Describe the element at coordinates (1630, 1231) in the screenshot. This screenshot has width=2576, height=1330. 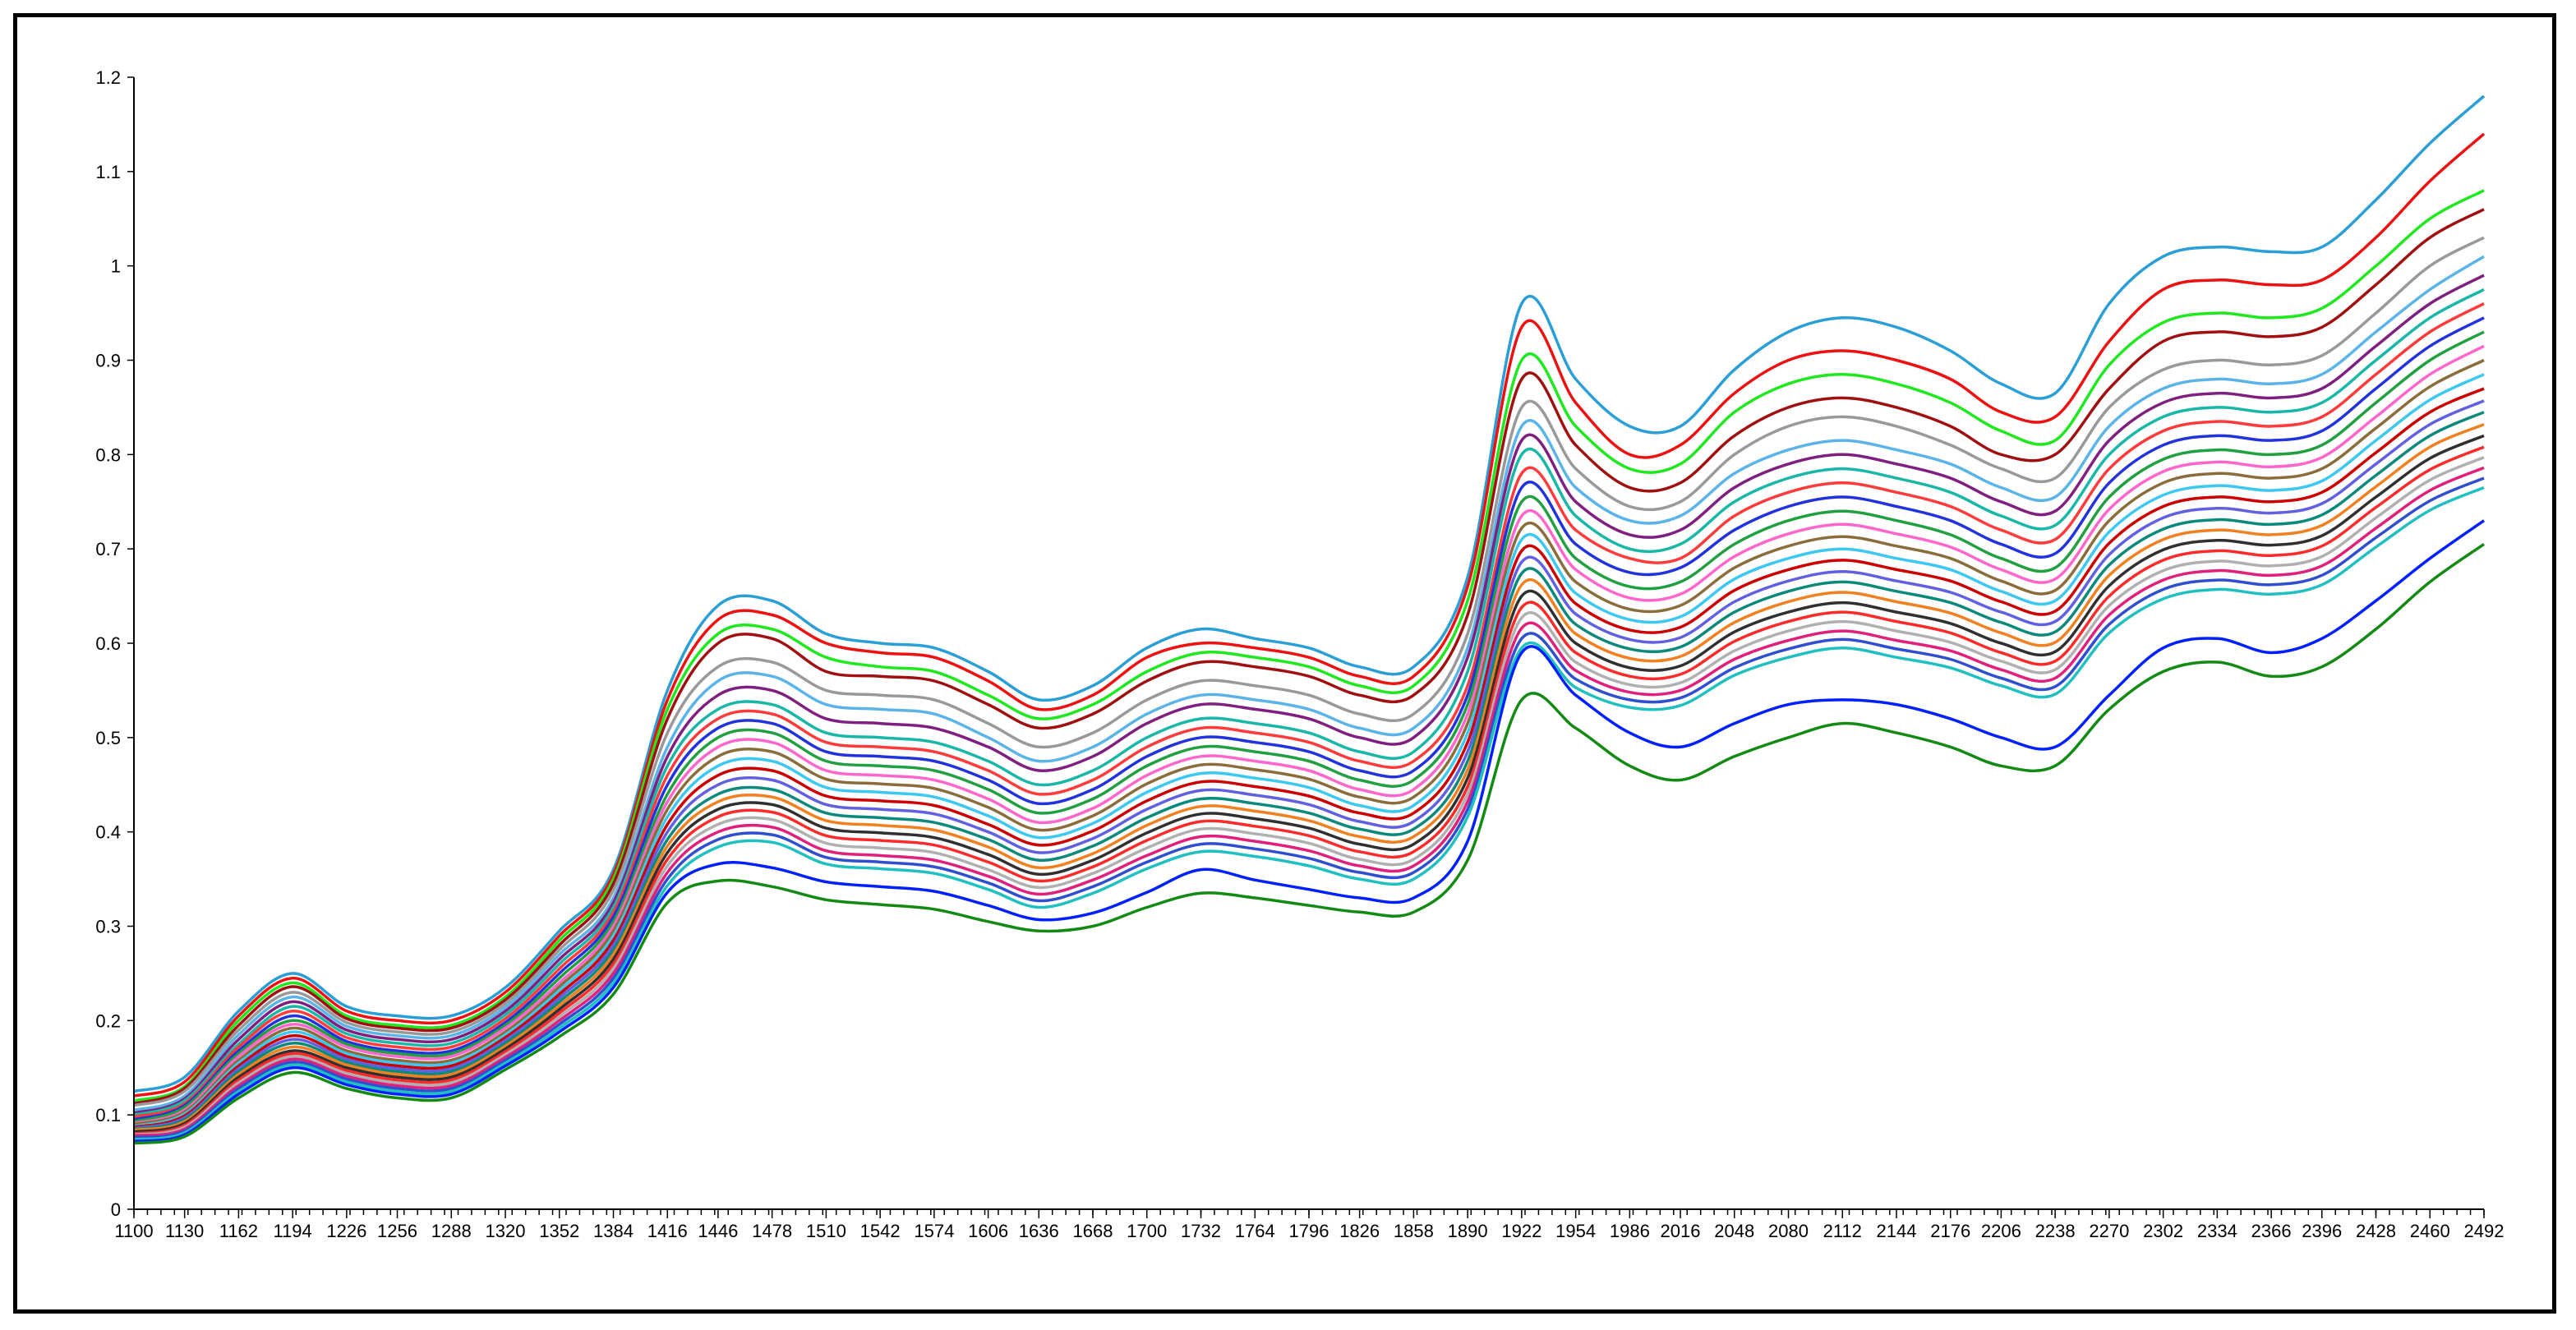
I see `x-tick-label: 1986` at that location.